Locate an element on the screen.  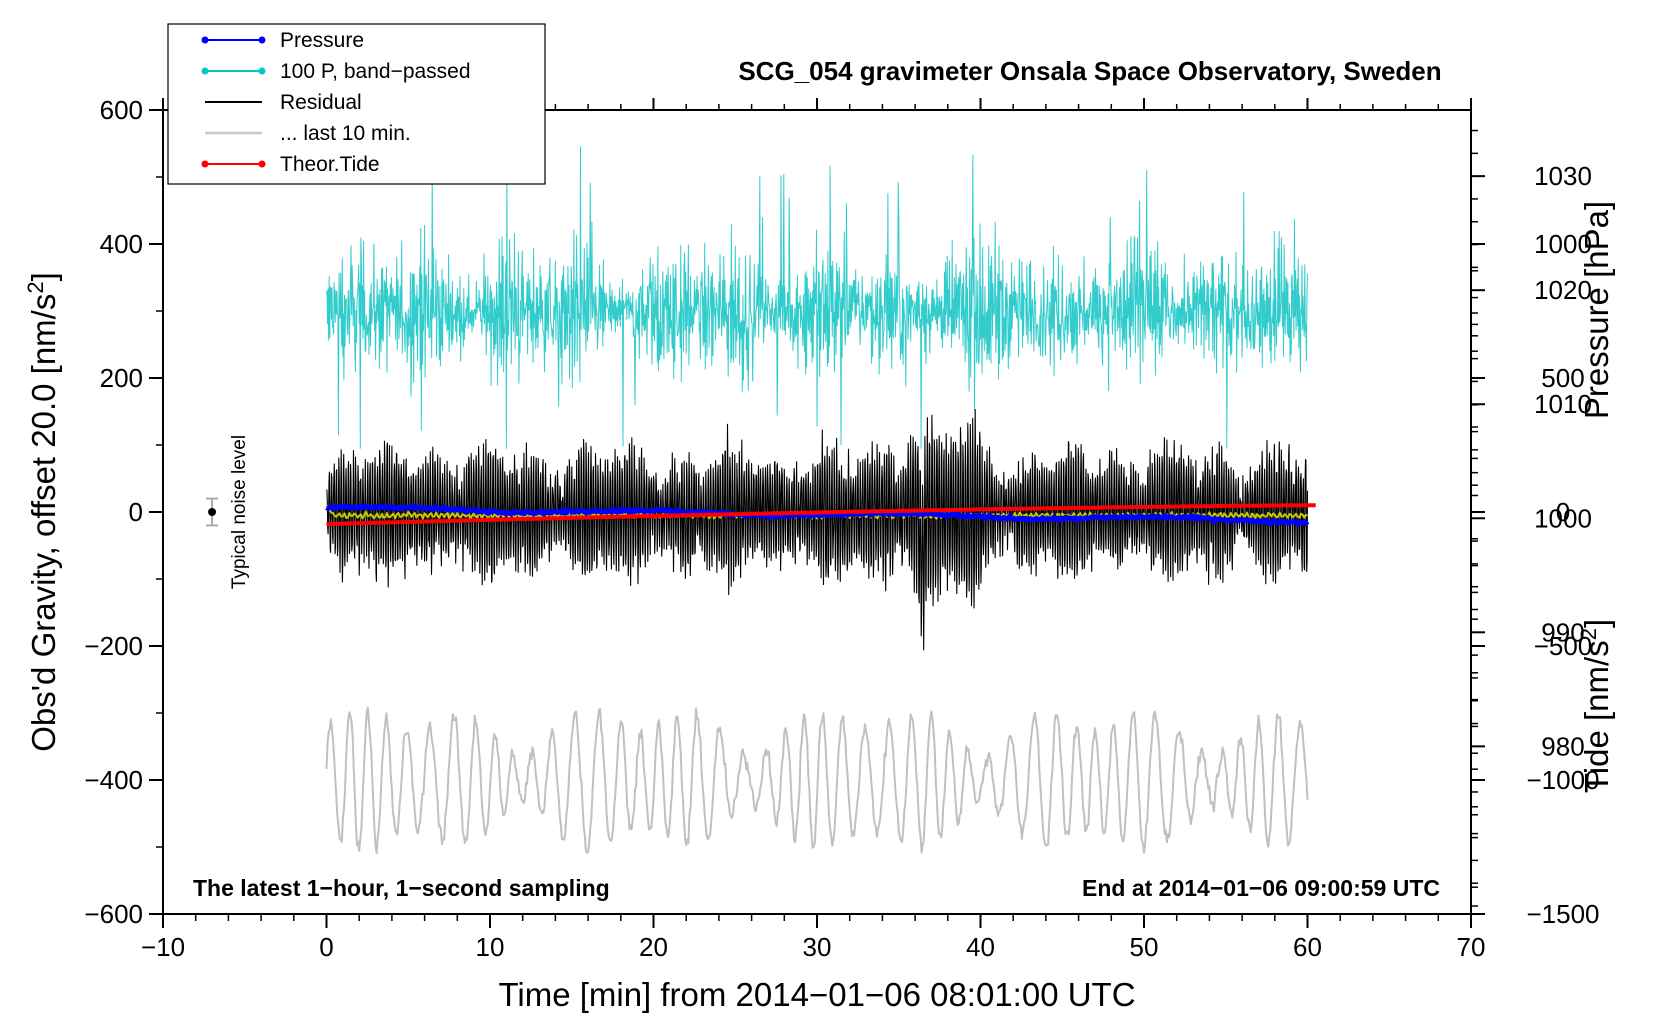
tide-tick-label: 0 is located at coordinates (1563, 512).